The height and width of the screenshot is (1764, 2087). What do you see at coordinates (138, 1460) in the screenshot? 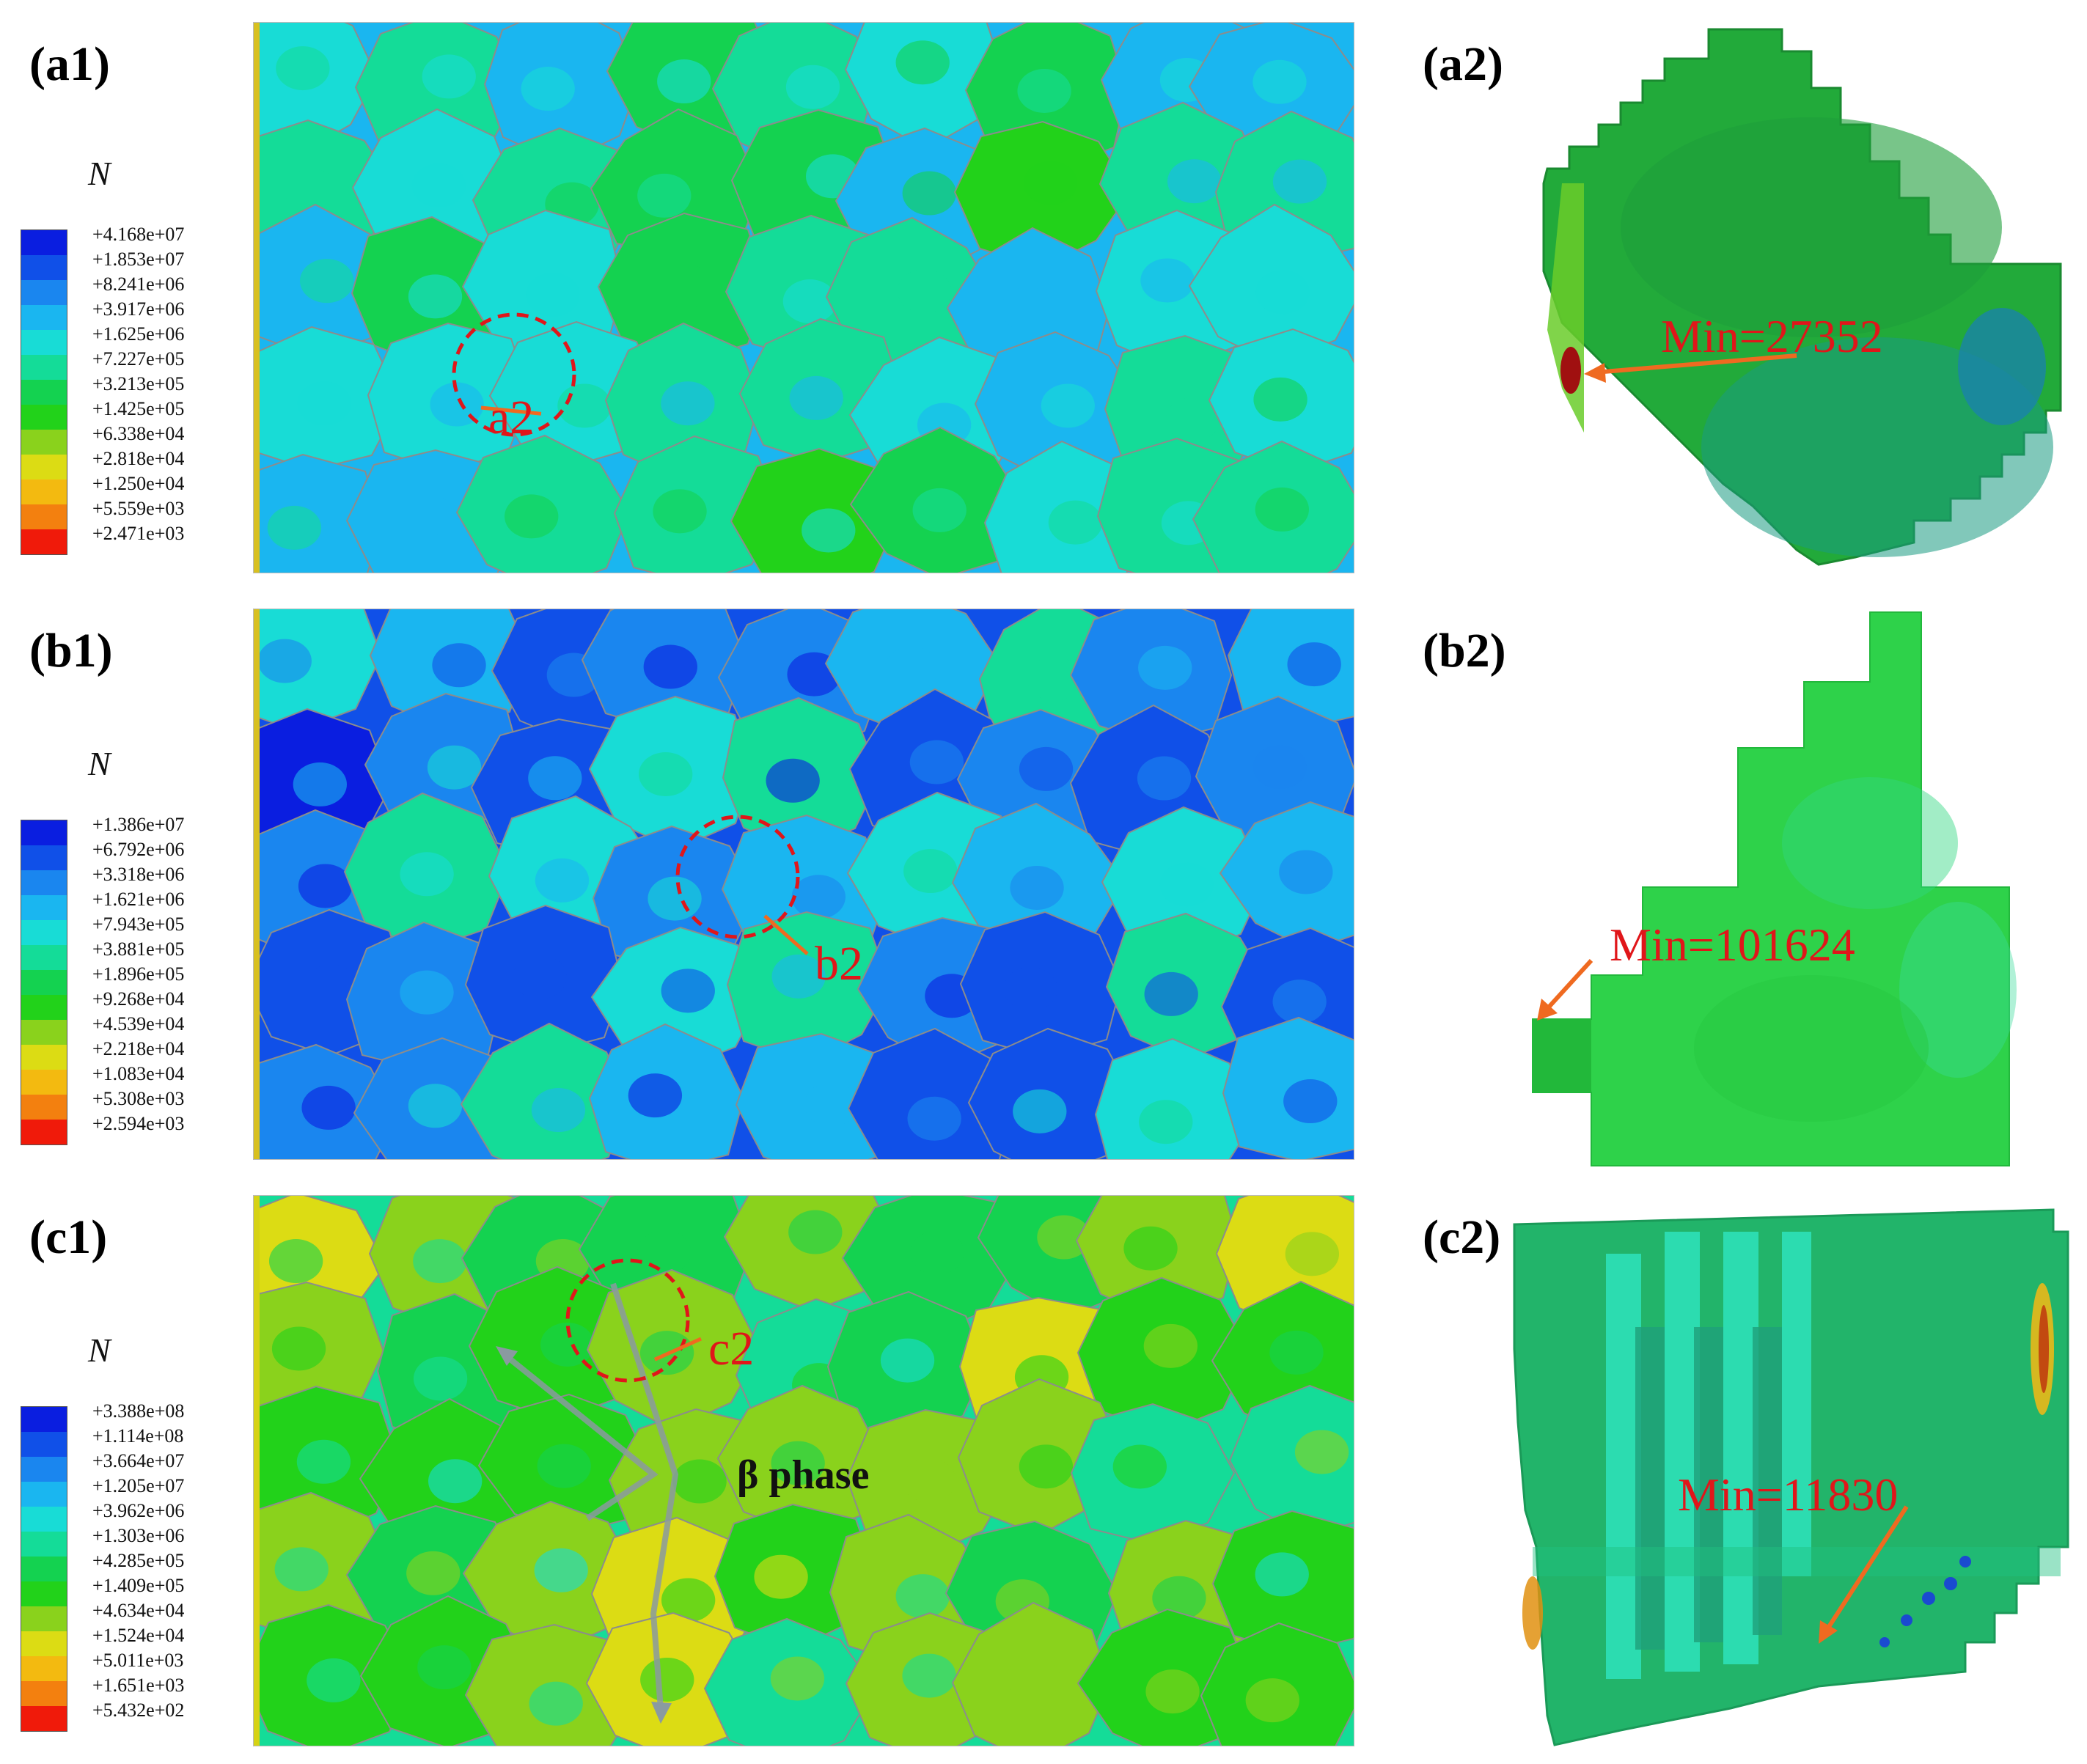
I see `legend-value: +3.664e+07` at bounding box center [138, 1460].